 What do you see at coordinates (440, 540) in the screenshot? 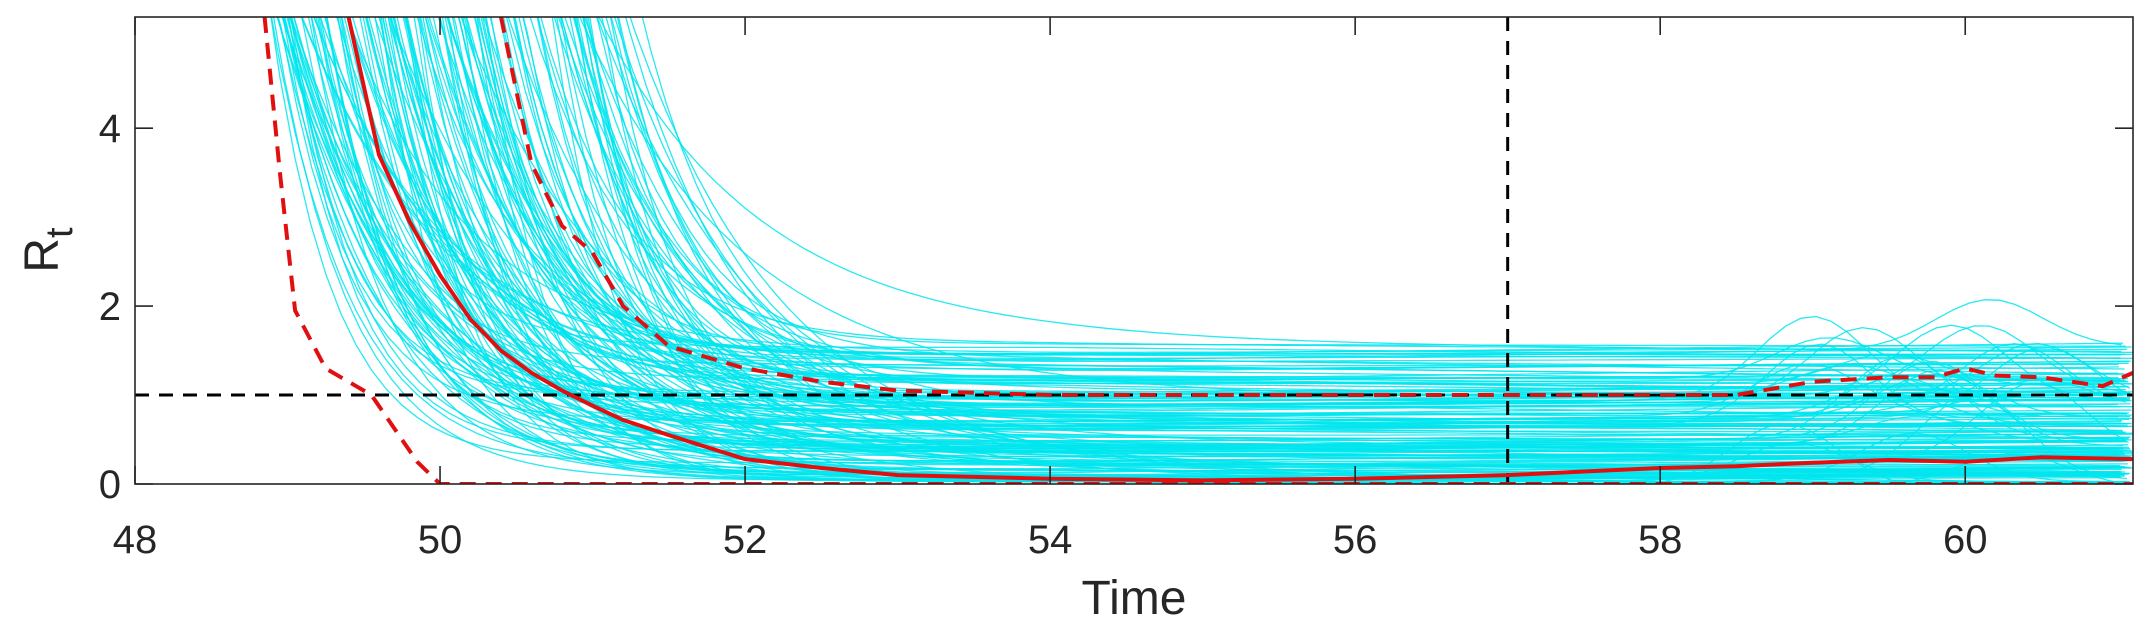
I see `x-tick-label: 50` at bounding box center [440, 540].